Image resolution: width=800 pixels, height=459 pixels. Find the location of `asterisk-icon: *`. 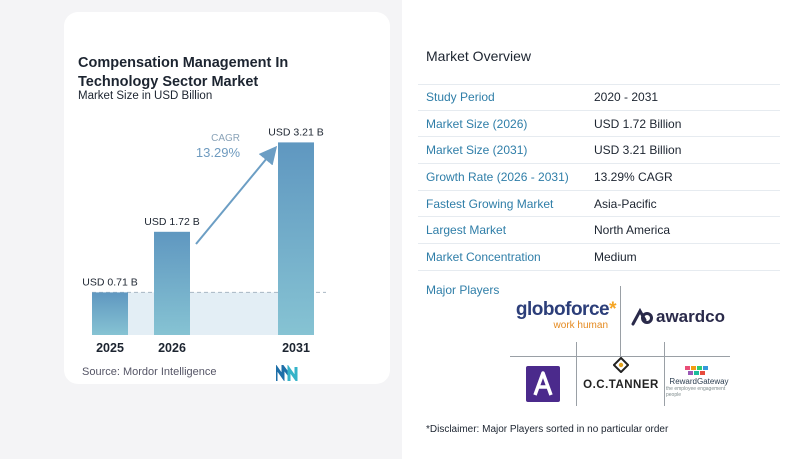

asterisk-icon: * is located at coordinates (612, 309).